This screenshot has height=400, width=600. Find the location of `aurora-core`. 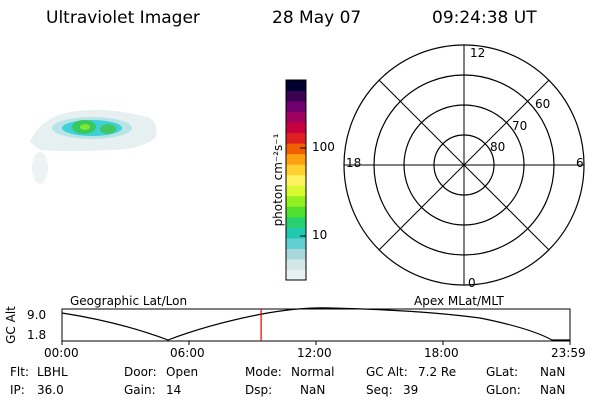

aurora-core is located at coordinates (85, 127).